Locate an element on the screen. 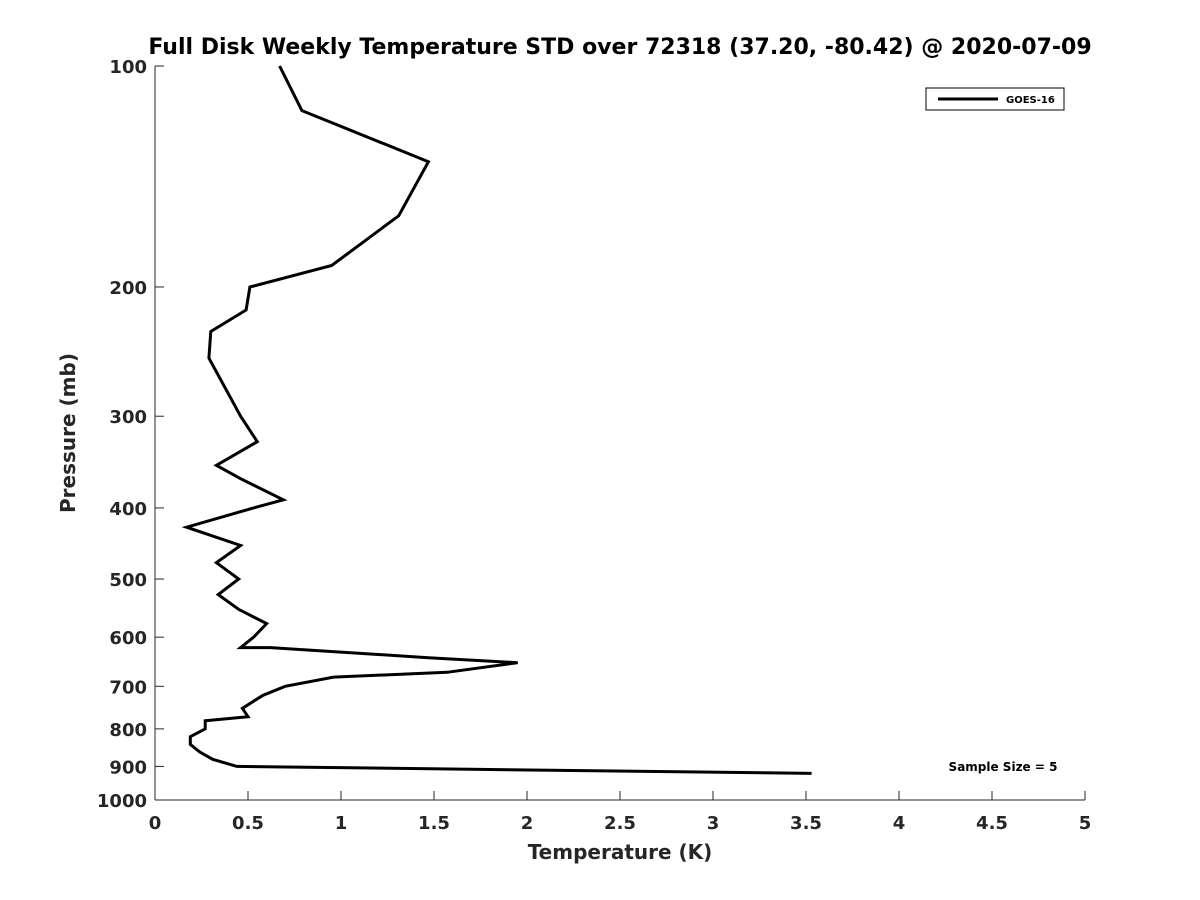  y-tick-label: 100 is located at coordinates (128, 67).